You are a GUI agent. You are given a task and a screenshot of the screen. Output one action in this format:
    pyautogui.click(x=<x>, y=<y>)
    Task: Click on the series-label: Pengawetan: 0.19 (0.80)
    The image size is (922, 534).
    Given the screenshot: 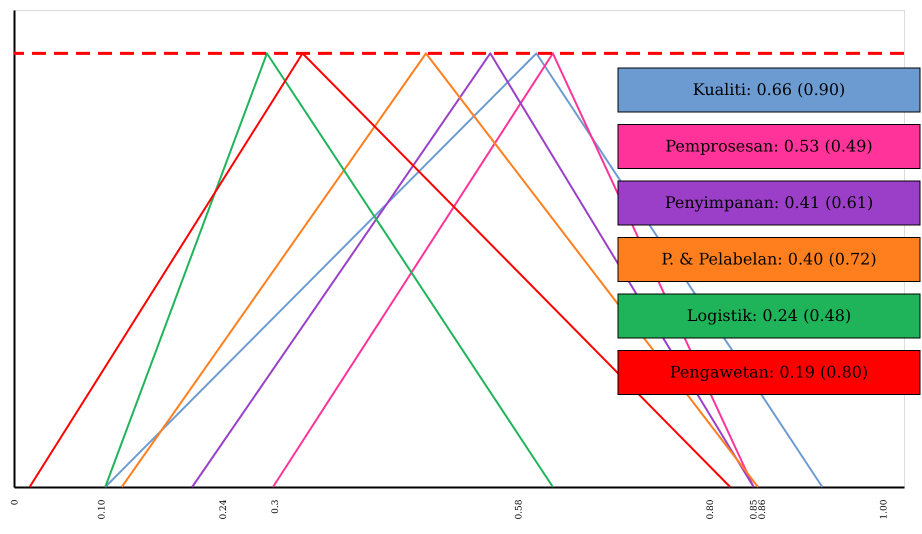 What is the action you would take?
    pyautogui.click(x=769, y=372)
    